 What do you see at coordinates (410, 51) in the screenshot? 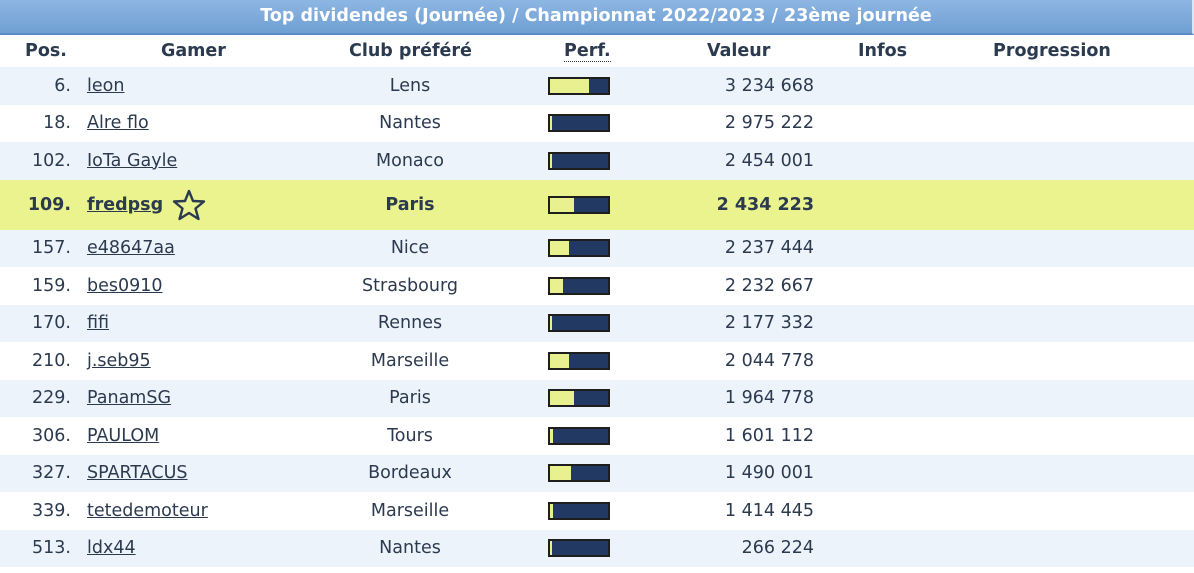
I see `column-header-club: Club préféré` at bounding box center [410, 51].